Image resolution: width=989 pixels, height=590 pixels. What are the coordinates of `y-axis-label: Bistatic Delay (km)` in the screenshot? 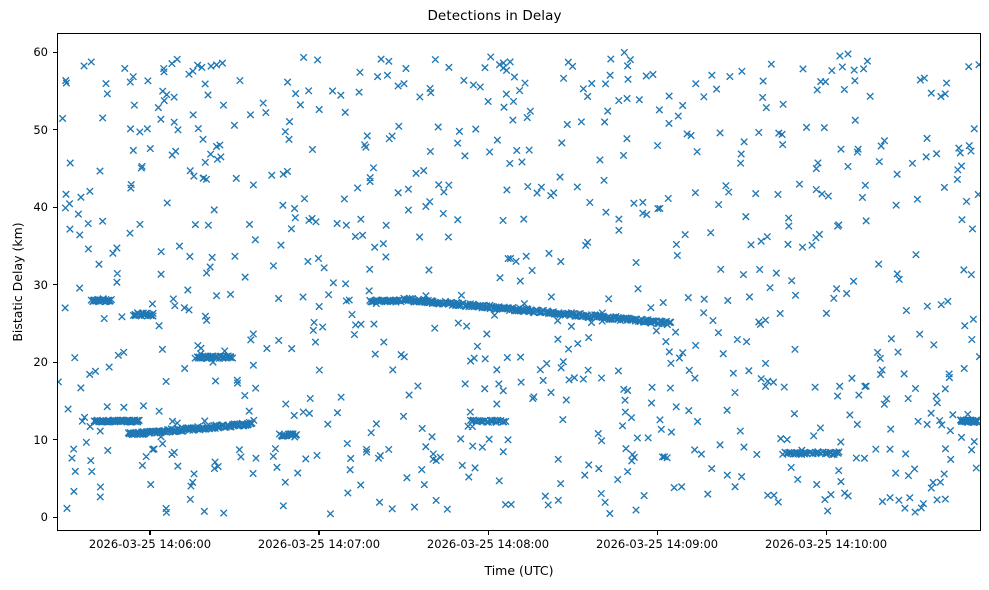 It's located at (17, 282).